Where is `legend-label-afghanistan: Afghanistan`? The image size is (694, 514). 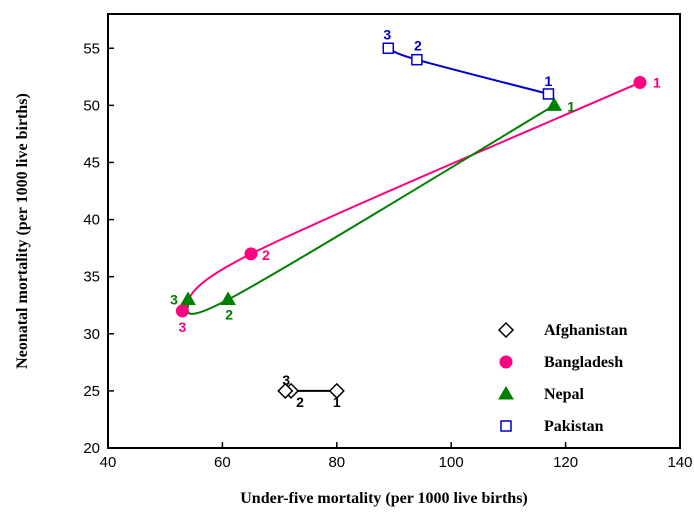
legend-label-afghanistan: Afghanistan is located at coordinates (586, 330).